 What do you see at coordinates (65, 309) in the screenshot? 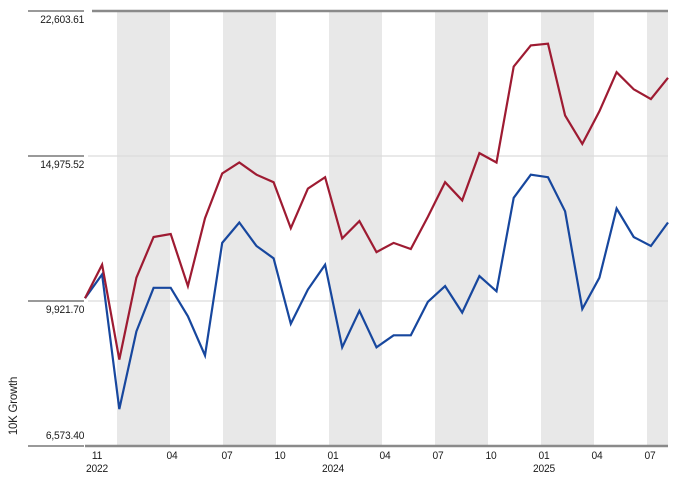
I see `y-axis-tick-label: 9,921.70` at bounding box center [65, 309].